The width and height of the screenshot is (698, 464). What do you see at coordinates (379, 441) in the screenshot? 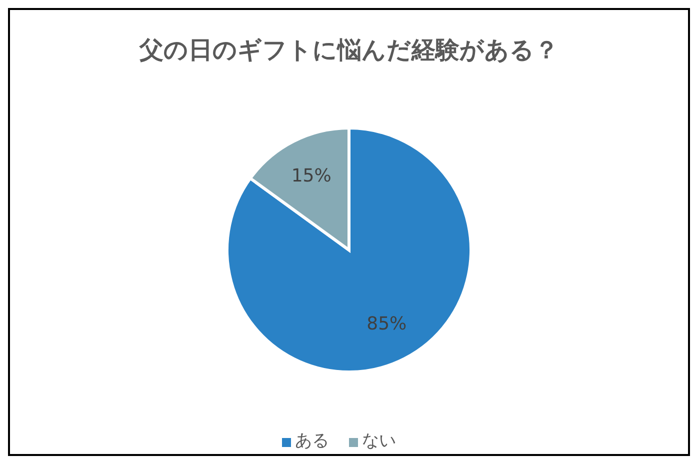
I see `legend-label: ない` at bounding box center [379, 441].